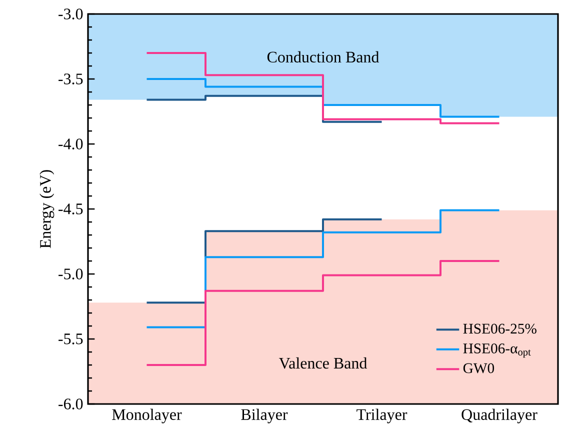  Describe the element at coordinates (500, 416) in the screenshot. I see `x-tick-label: Quadrilayer` at that location.